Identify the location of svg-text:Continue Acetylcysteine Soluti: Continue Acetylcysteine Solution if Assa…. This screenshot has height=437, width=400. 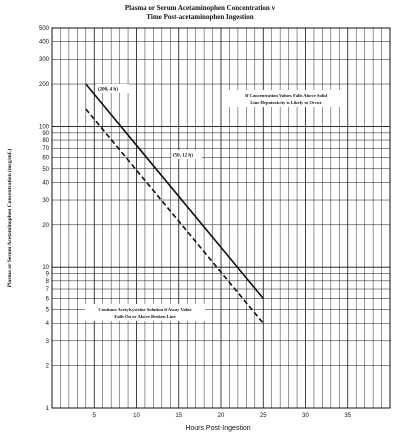
(144, 309).